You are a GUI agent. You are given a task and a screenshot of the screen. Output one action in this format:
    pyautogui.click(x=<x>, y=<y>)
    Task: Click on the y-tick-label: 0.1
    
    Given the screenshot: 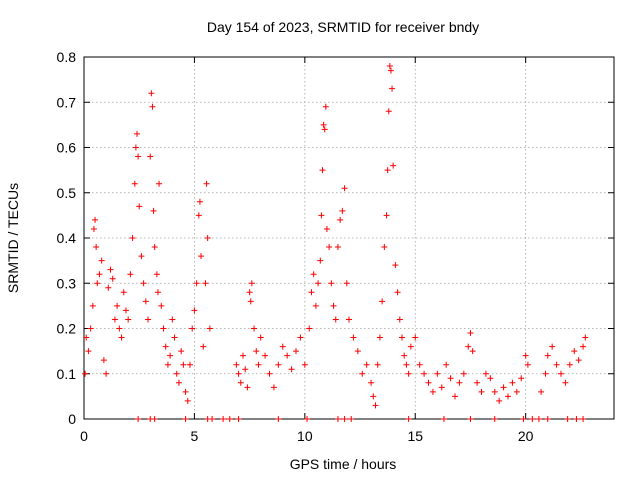 What is the action you would take?
    pyautogui.click(x=67, y=374)
    